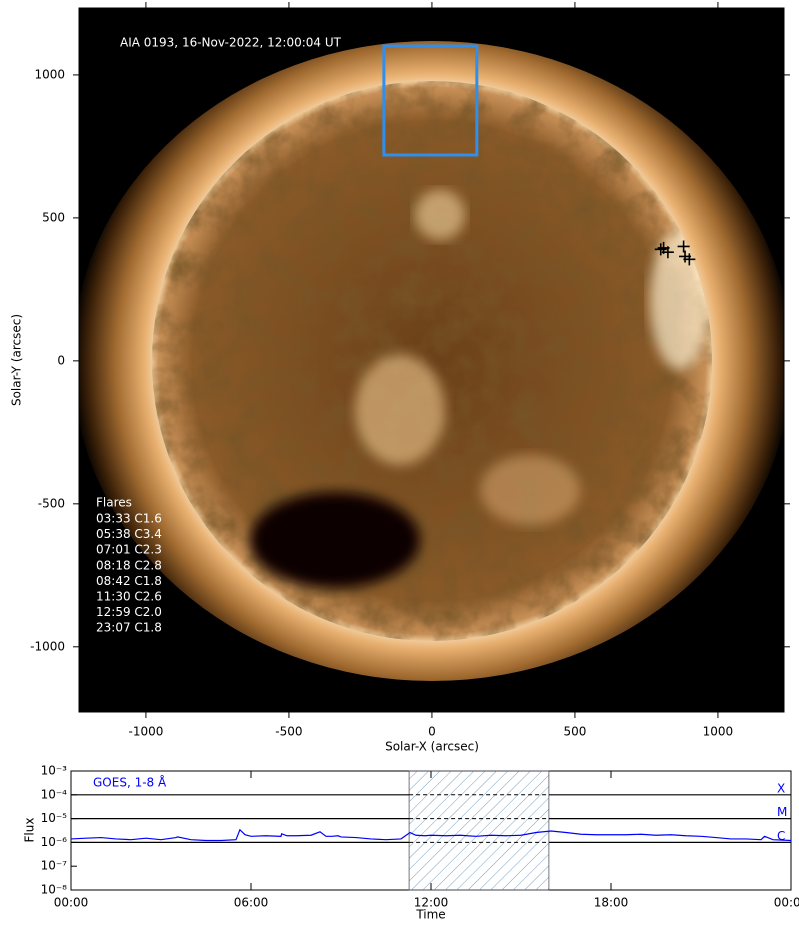 This screenshot has width=799, height=939. What do you see at coordinates (574, 732) in the screenshot?
I see `x-tick-label: 500` at bounding box center [574, 732].